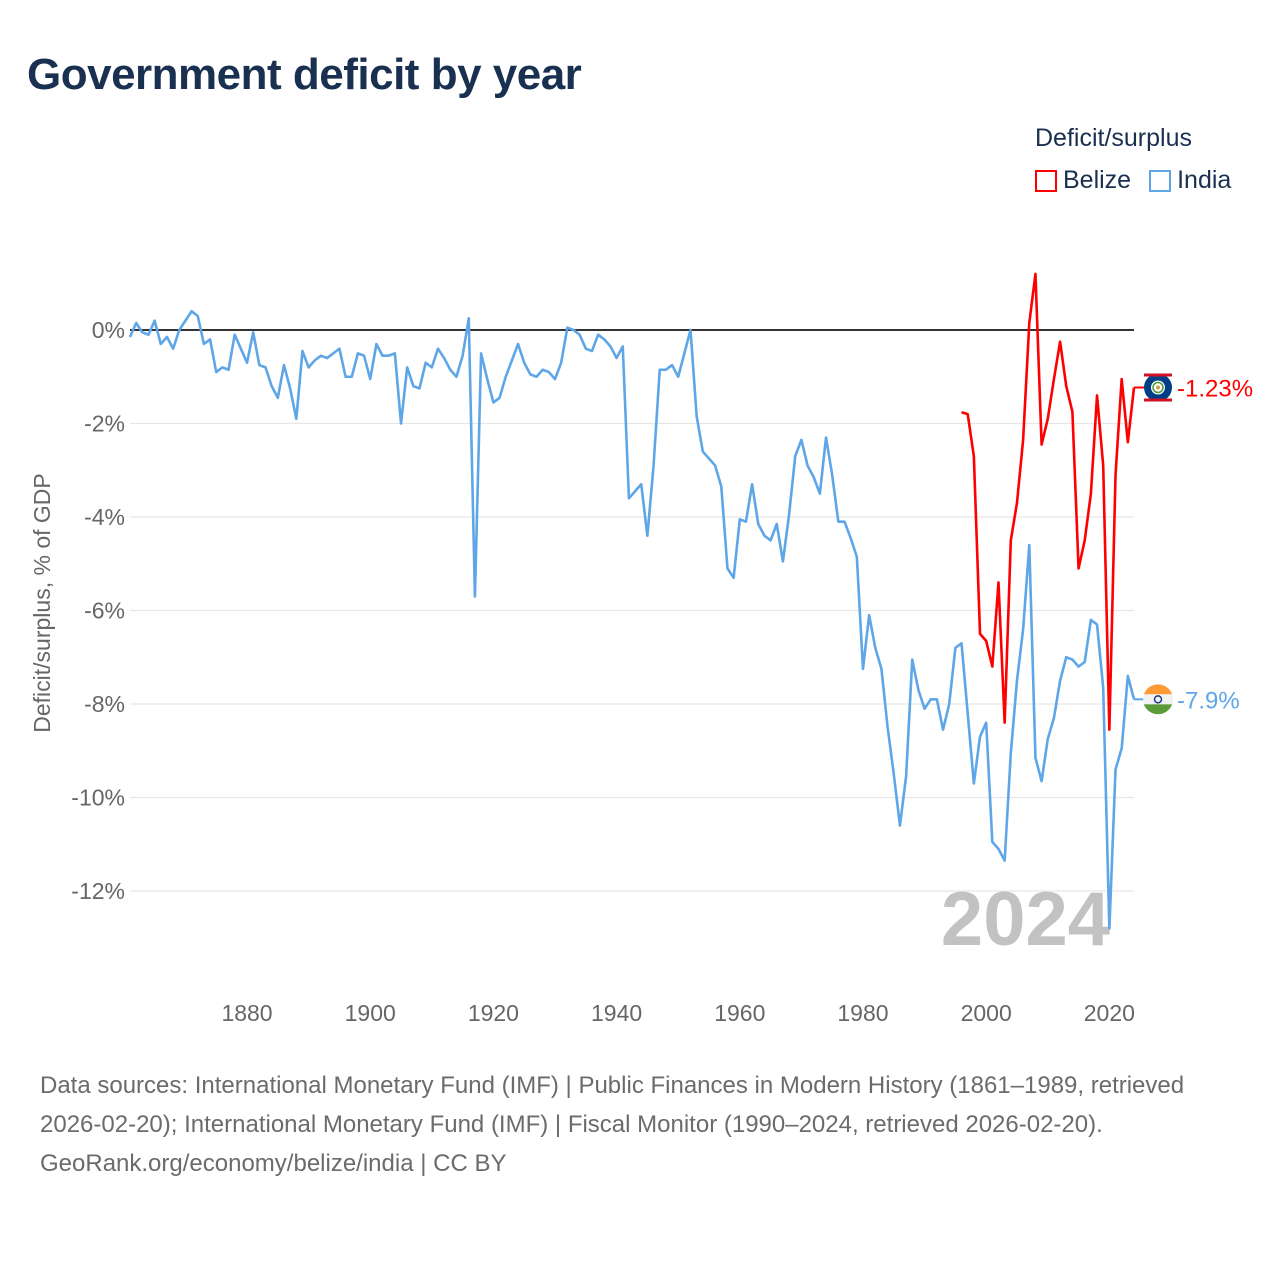 Image resolution: width=1280 pixels, height=1280 pixels. I want to click on chart-title: Government deficit by year, so click(304, 74).